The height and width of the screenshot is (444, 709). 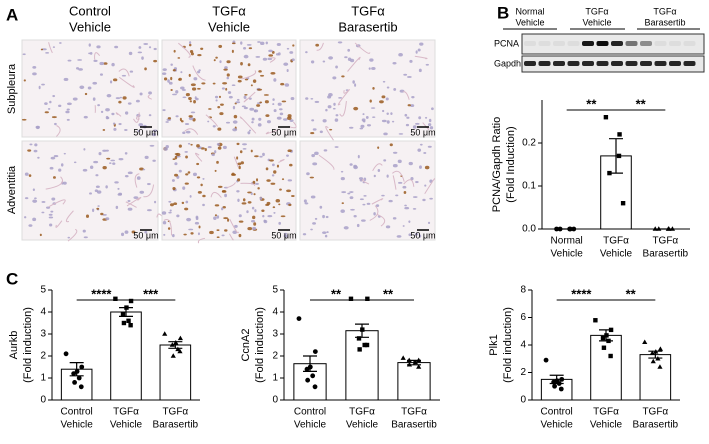 I want to click on blot-group: Normal, so click(x=529, y=11).